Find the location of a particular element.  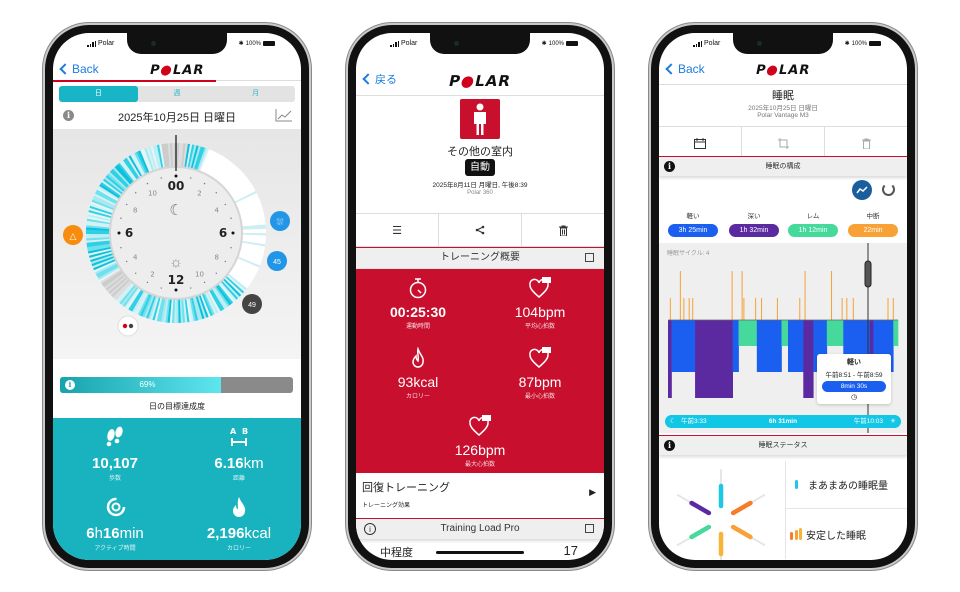

calendar-icon is located at coordinates (700, 143).